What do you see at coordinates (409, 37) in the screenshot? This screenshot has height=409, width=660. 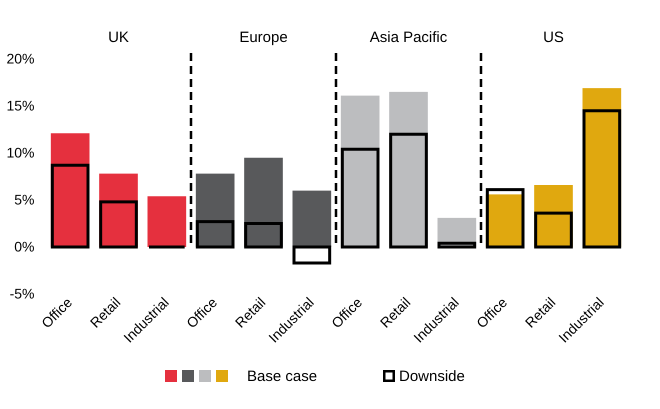 I see `text: Asia Pacific` at bounding box center [409, 37].